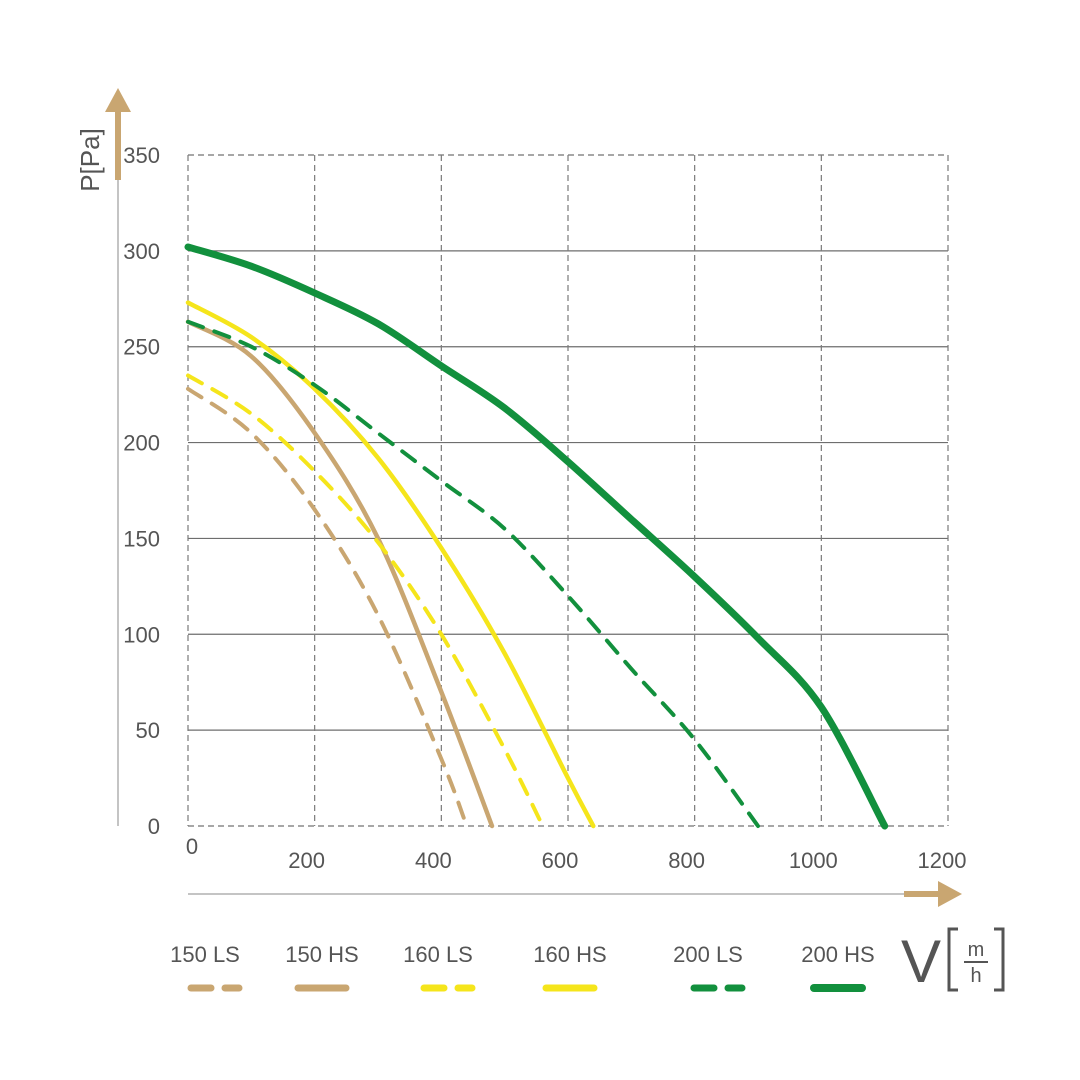 The width and height of the screenshot is (1080, 1080). Describe the element at coordinates (438, 954) in the screenshot. I see `legend-label: 160 LS` at that location.